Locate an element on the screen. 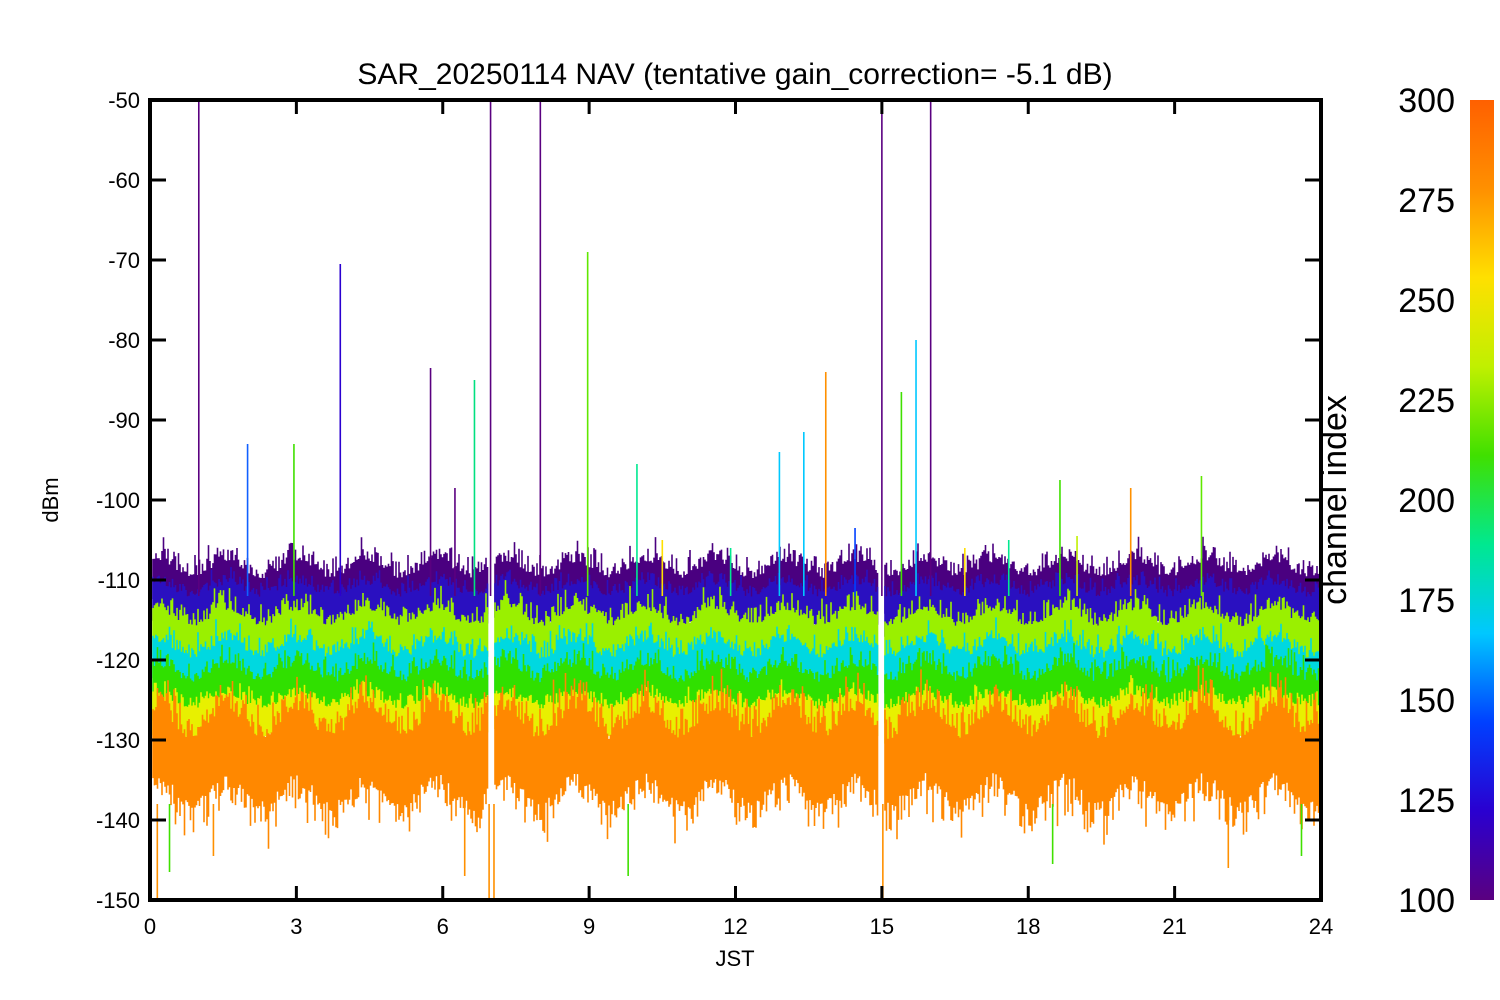  x-tick-label: 12 is located at coordinates (735, 926).